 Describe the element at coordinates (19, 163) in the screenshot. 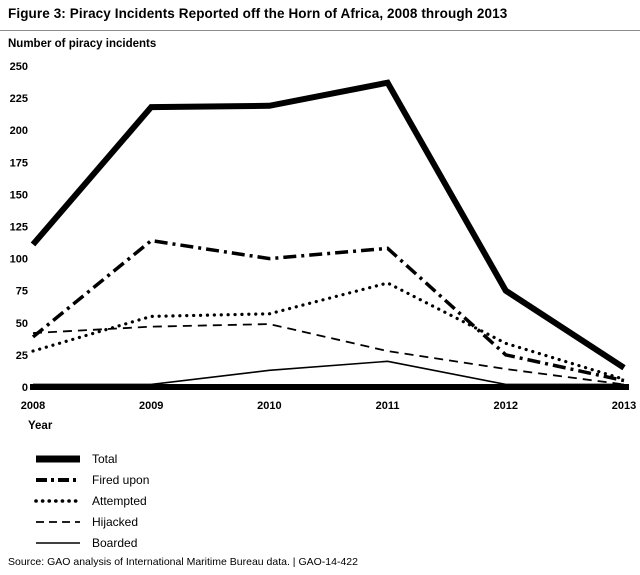

I see `y-axis-tick: 175` at that location.